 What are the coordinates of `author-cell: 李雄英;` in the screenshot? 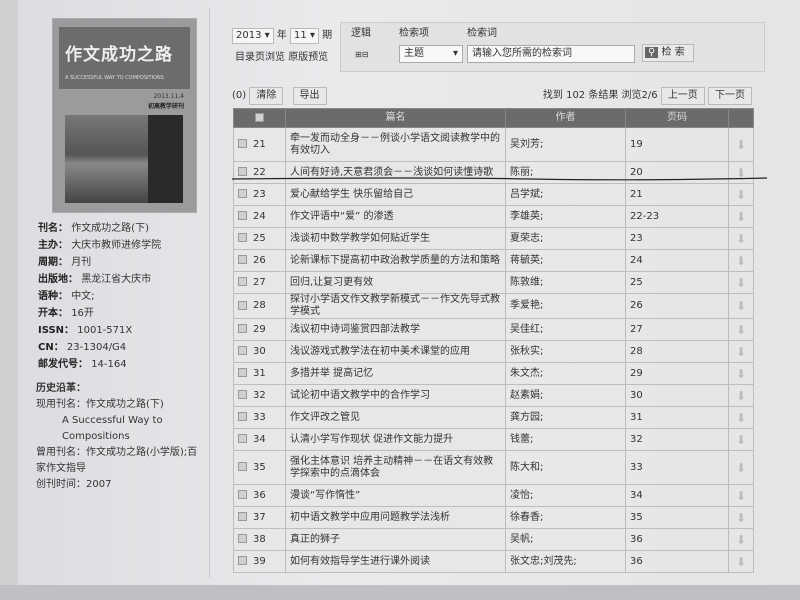 It's located at (565, 216).